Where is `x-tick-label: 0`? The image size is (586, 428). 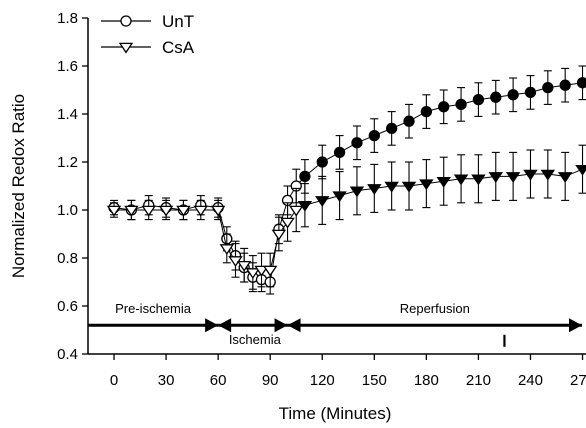 x-tick-label: 0 is located at coordinates (114, 380).